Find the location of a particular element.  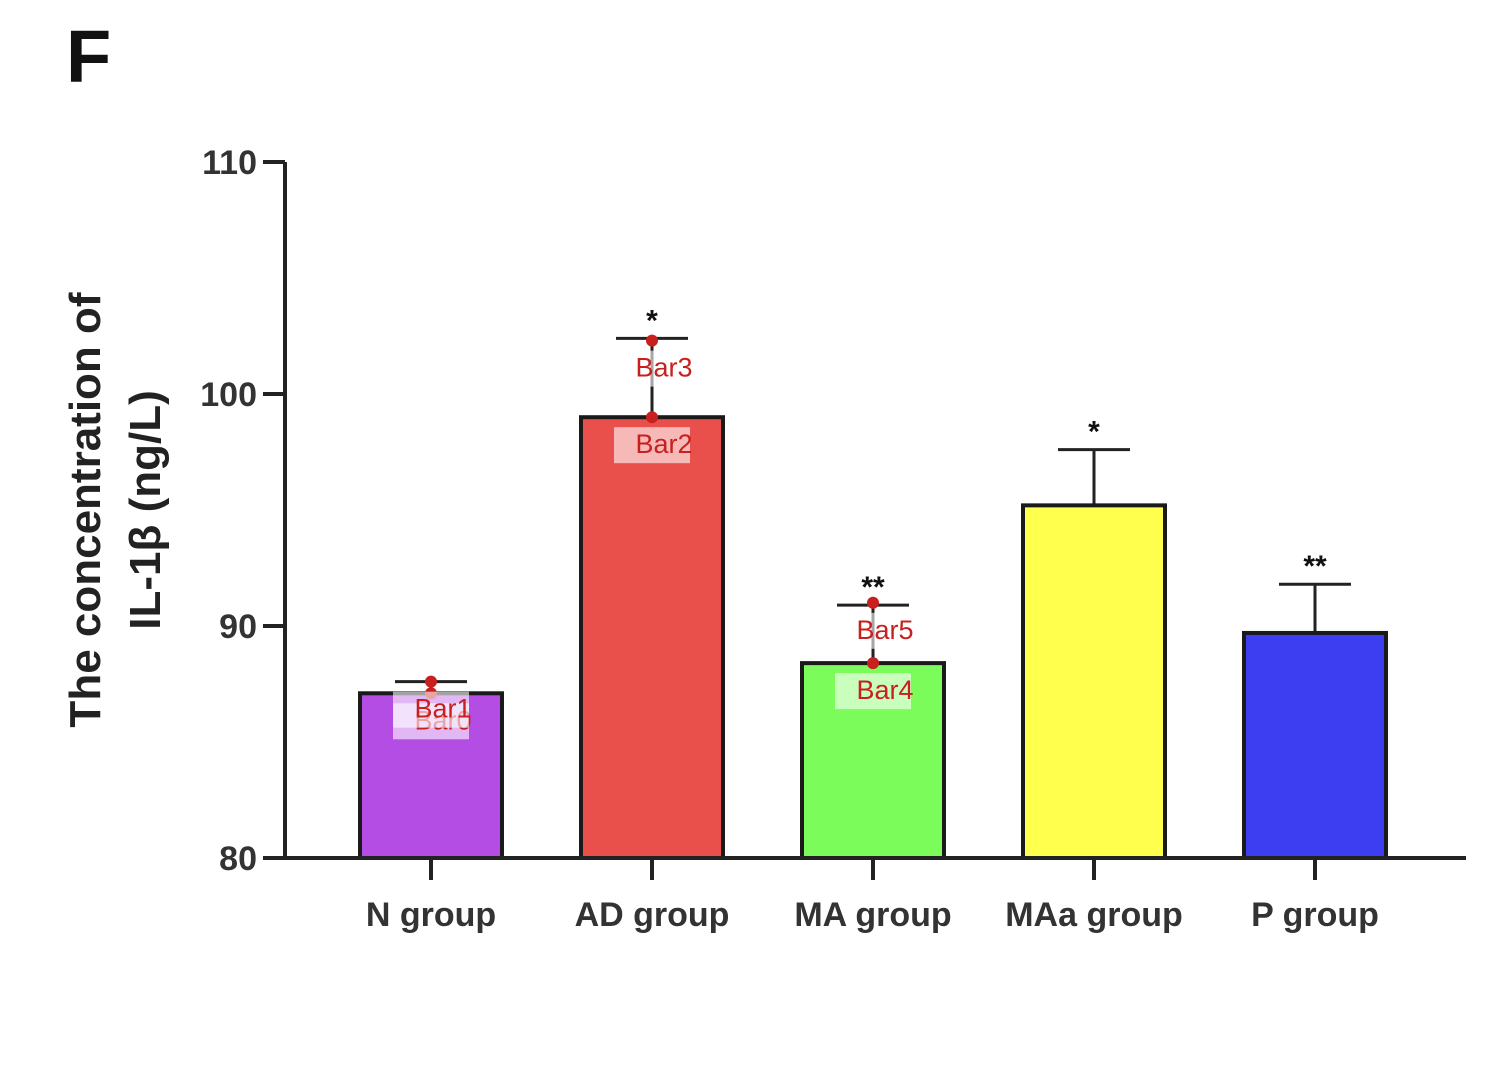

y-axis-label-line-2: IL-1β (ng/L) is located at coordinates (145, 509).